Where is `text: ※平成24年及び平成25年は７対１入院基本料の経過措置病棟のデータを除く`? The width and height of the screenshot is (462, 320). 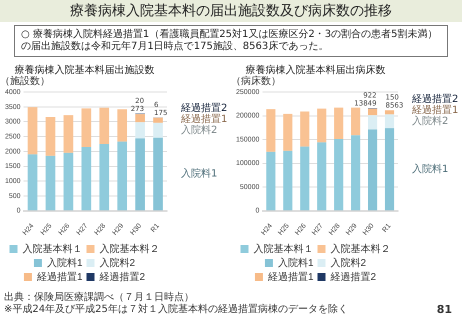 text: ※平成24年及び平成25年は７対１入院基本料の経過措置病棟のデータを除く is located at coordinates (176, 309).